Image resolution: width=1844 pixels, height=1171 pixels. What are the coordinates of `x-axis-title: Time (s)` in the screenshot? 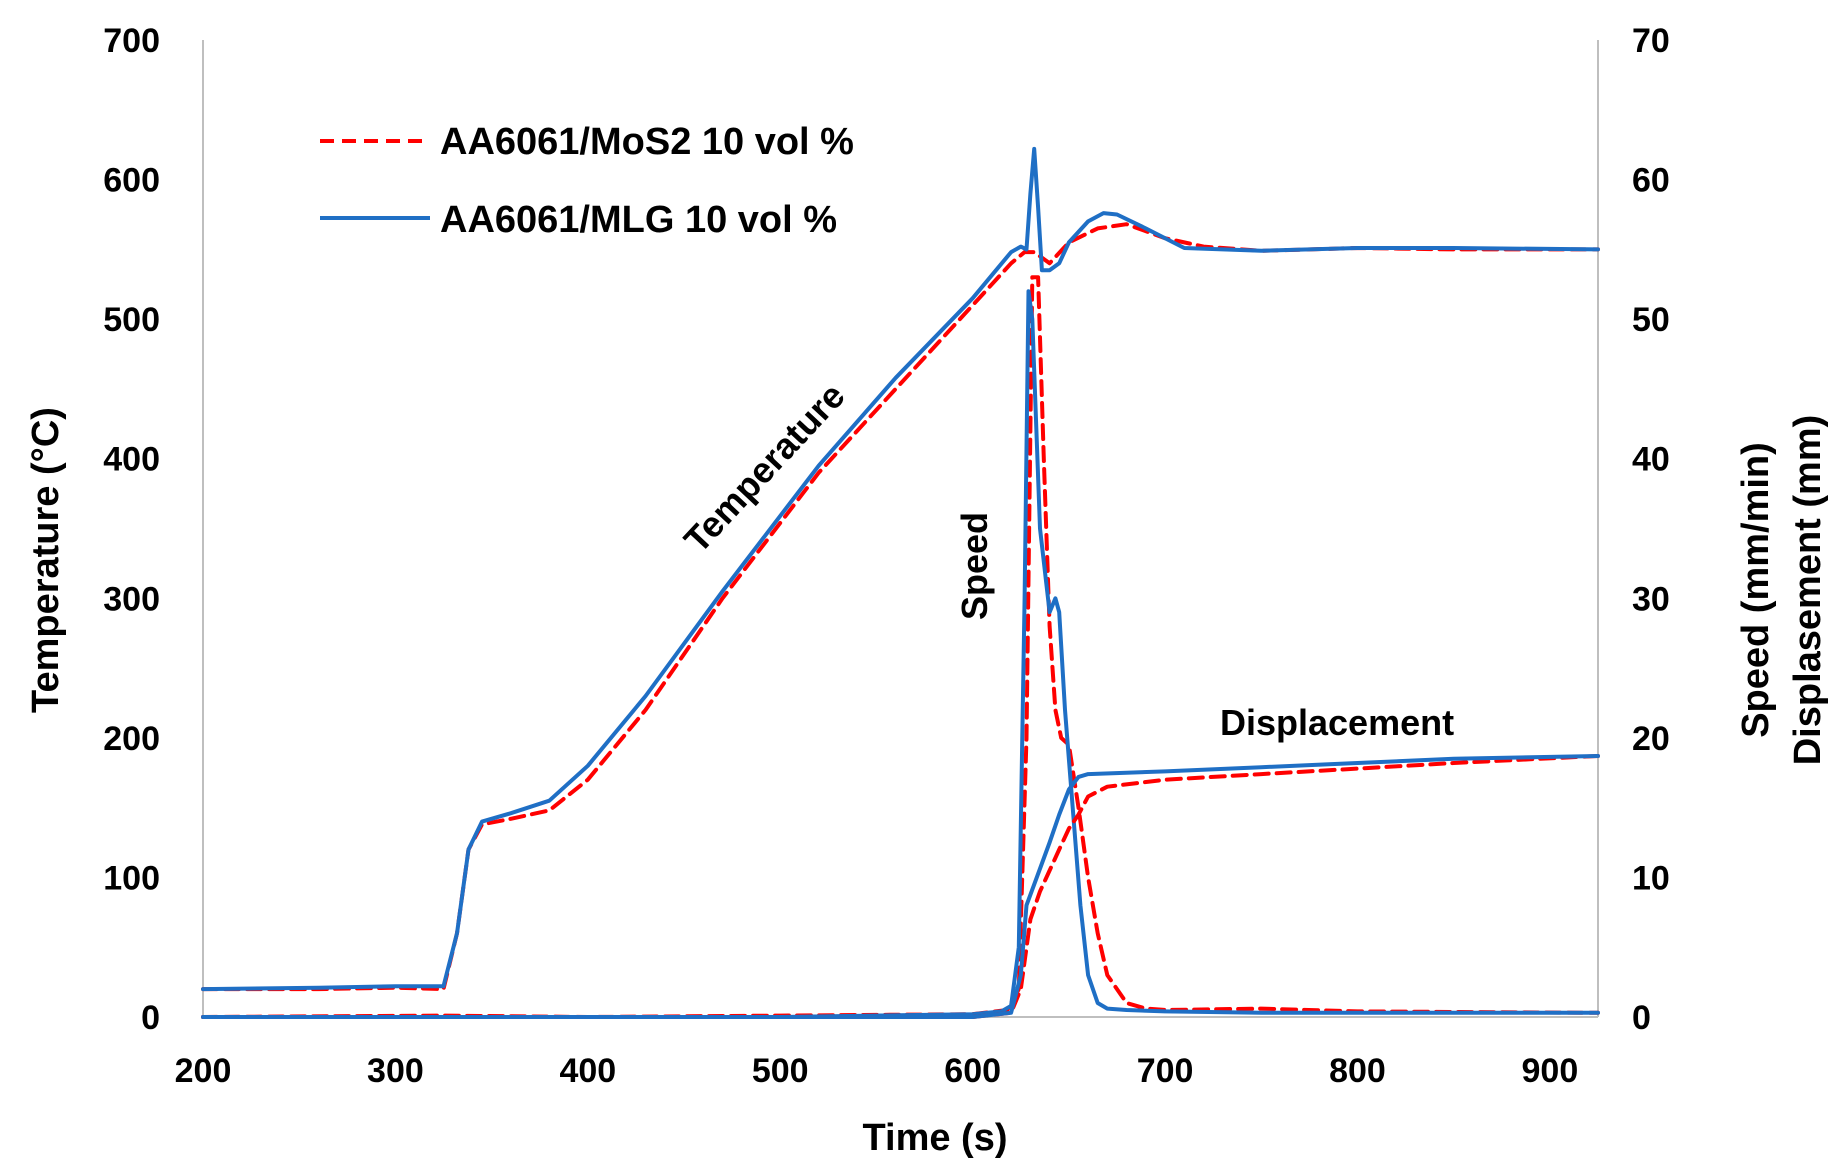 It's located at (934, 1138).